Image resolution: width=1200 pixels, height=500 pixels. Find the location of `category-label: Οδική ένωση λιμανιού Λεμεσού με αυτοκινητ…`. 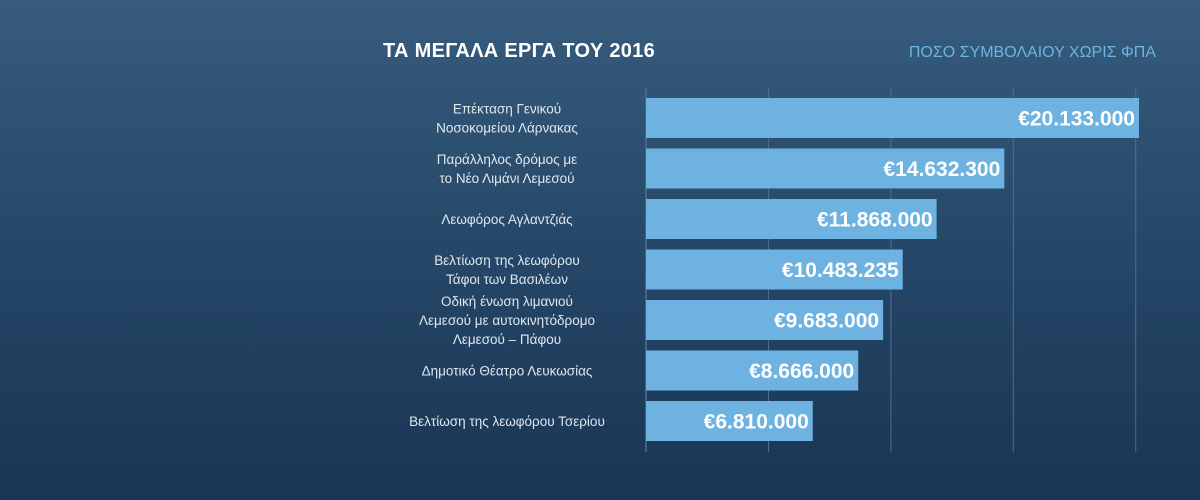

category-label: Οδική ένωση λιμανιού Λεμεσού με αυτοκινητ… is located at coordinates (507, 320).